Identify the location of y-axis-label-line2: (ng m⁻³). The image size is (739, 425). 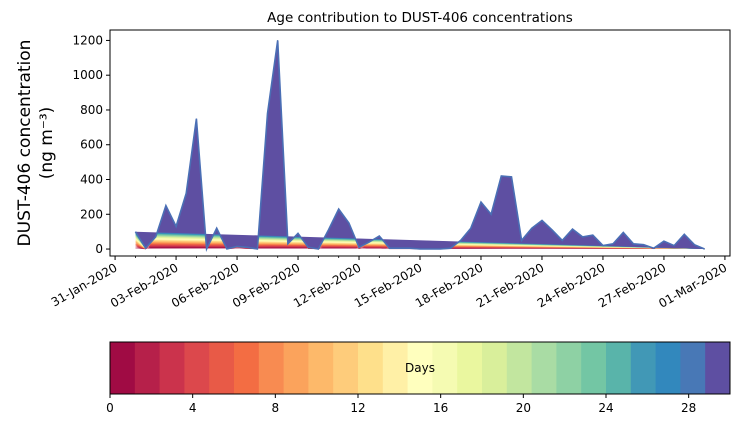
(47, 143).